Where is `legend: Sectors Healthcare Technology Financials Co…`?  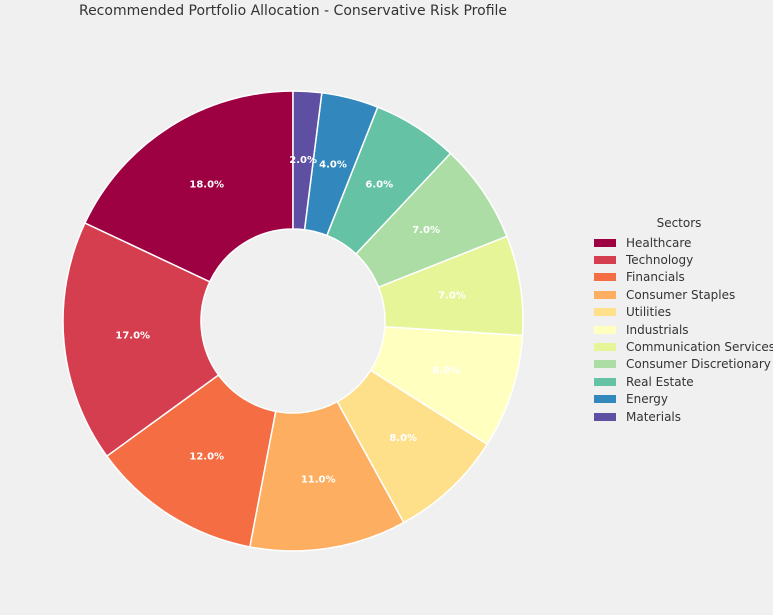
legend: Sectors Healthcare Technology Financials Co… is located at coordinates (681, 320).